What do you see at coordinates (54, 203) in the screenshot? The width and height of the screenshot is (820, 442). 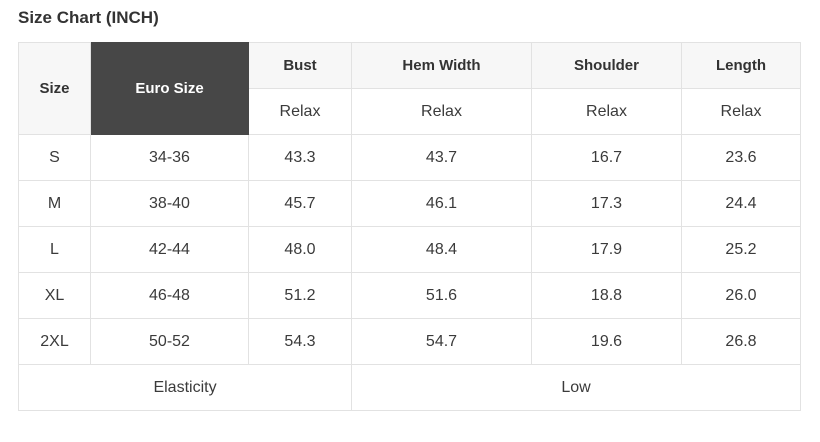 I see `size-cell: M` at bounding box center [54, 203].